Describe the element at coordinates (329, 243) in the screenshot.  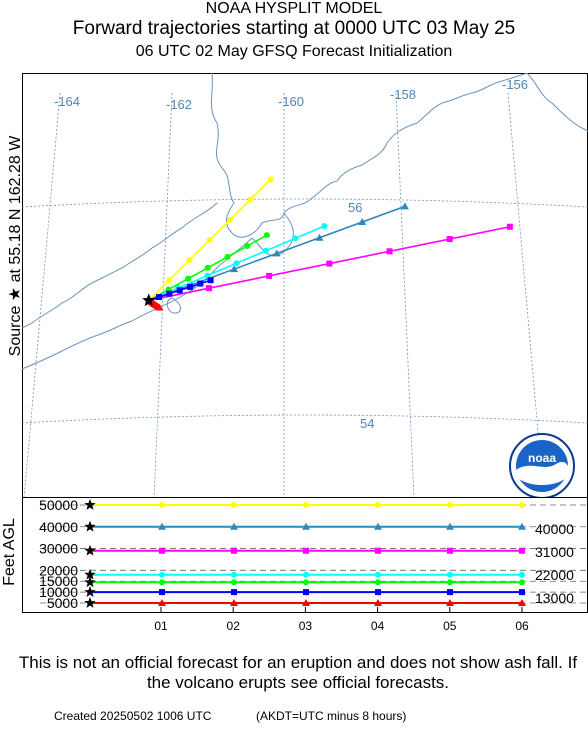
I see `trajectory-paths` at that location.